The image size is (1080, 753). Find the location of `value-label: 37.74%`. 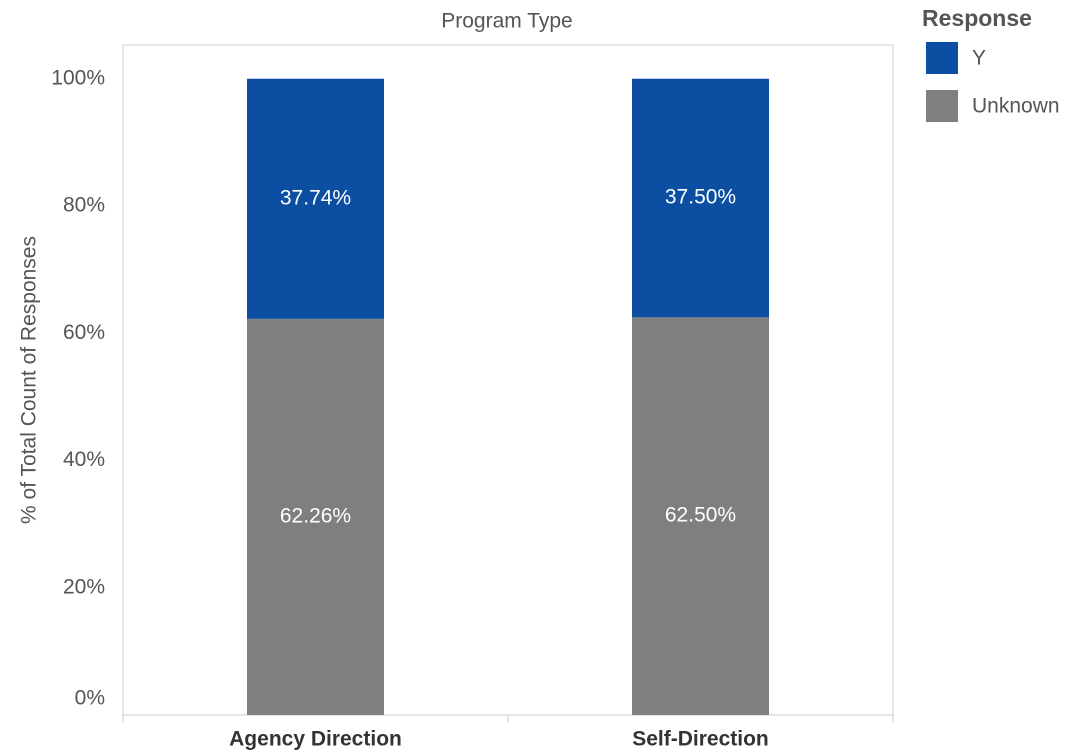

value-label: 37.74% is located at coordinates (315, 197).